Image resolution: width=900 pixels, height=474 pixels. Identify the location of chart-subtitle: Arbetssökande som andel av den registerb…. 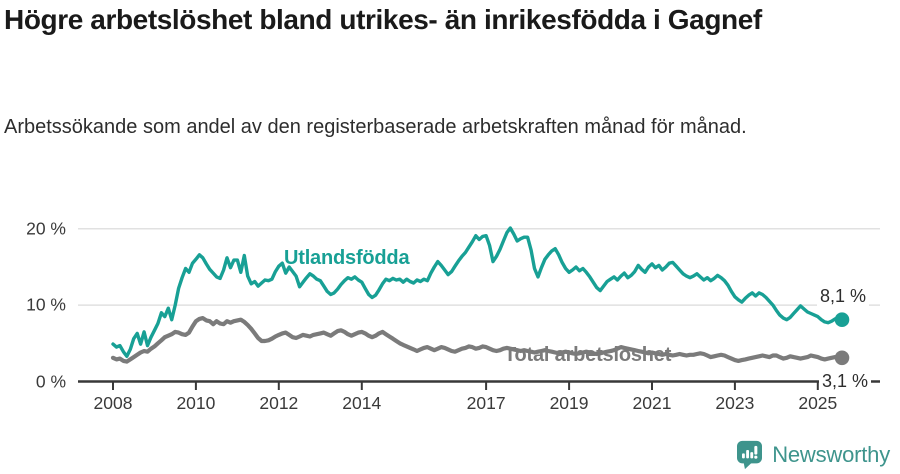
(375, 127).